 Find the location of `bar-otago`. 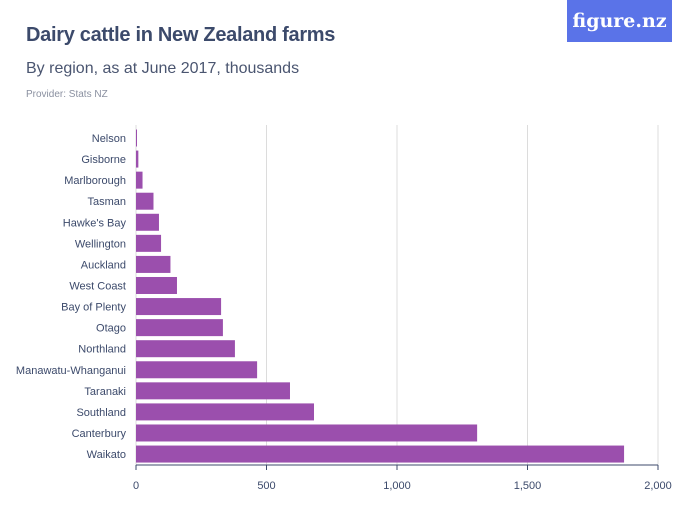

bar-otago is located at coordinates (179, 328).